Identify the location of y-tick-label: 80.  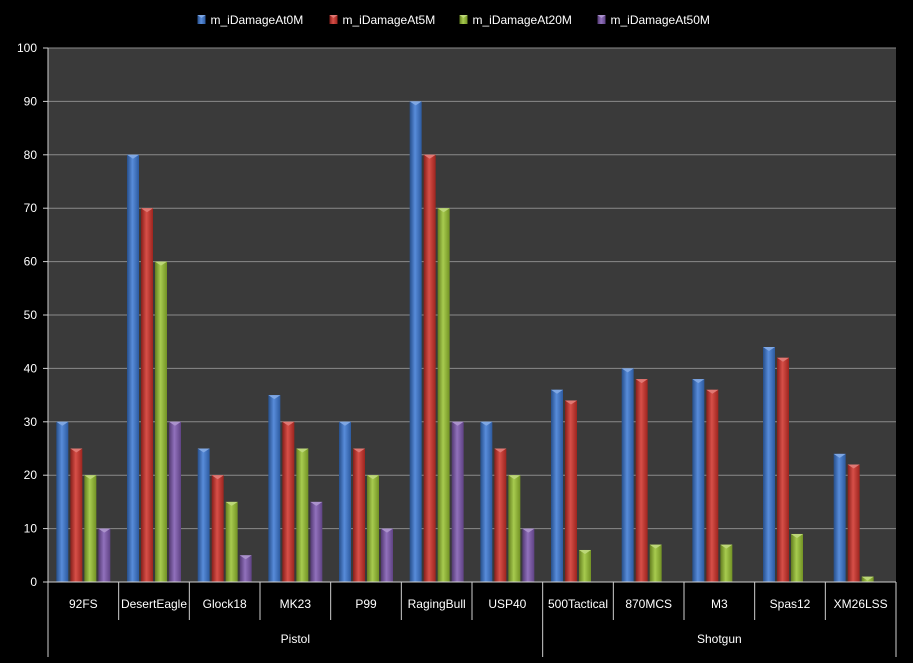
(31, 155).